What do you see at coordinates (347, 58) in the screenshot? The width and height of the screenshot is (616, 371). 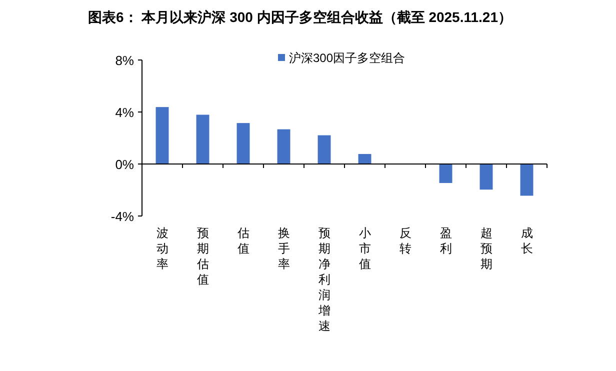 I see `legend-label: 沪深300因子多空组合` at bounding box center [347, 58].